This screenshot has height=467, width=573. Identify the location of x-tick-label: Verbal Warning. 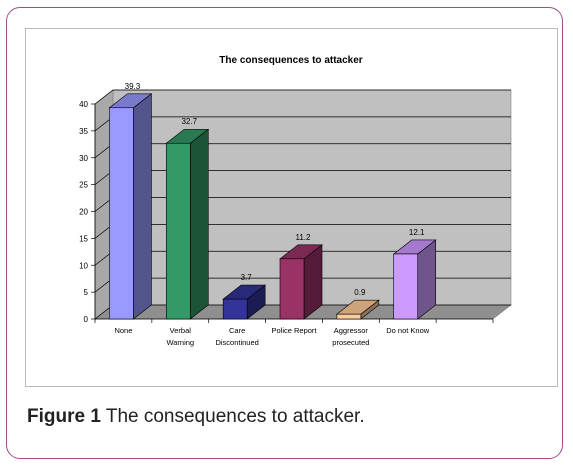
(180, 336).